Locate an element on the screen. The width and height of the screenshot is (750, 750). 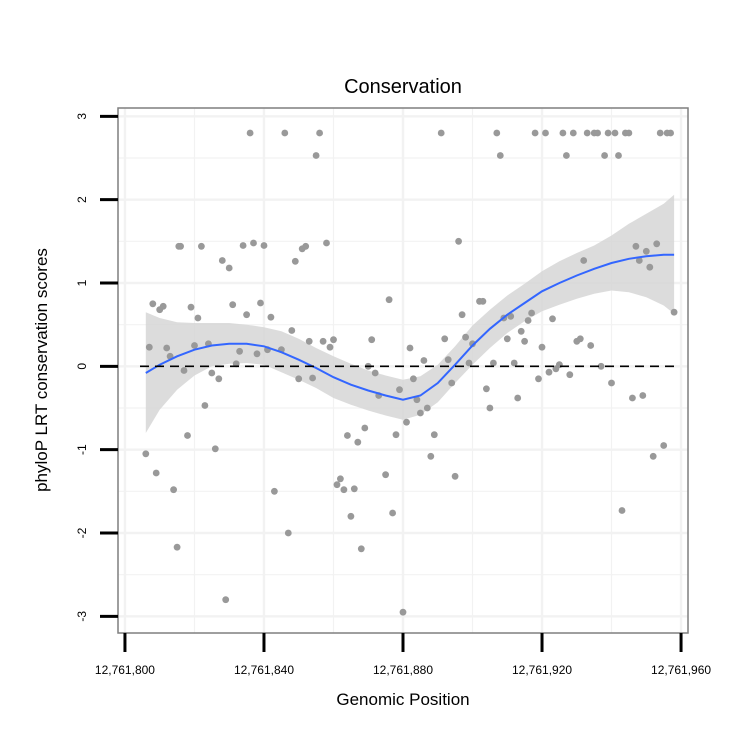
y-axis-label: phyloP LRT conservation scores is located at coordinates (41, 370).